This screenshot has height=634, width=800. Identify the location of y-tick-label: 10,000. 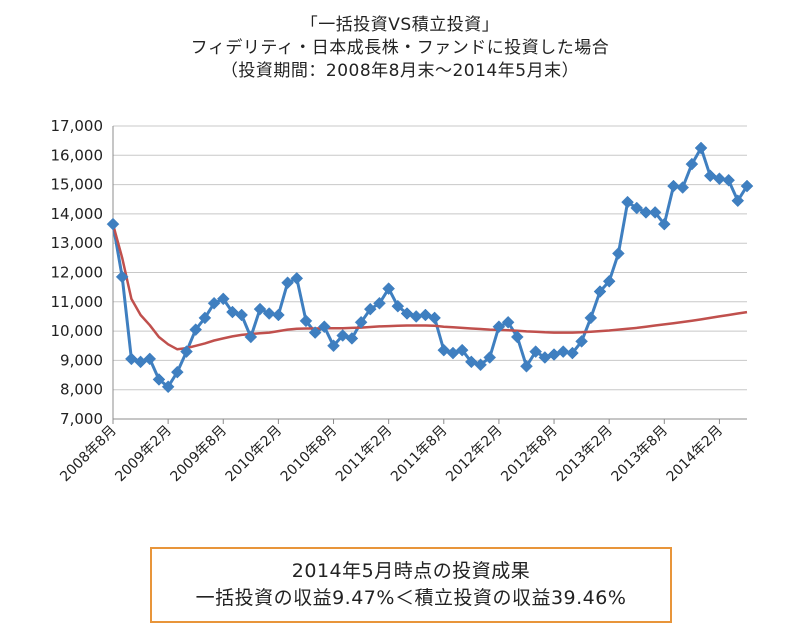
(77, 331).